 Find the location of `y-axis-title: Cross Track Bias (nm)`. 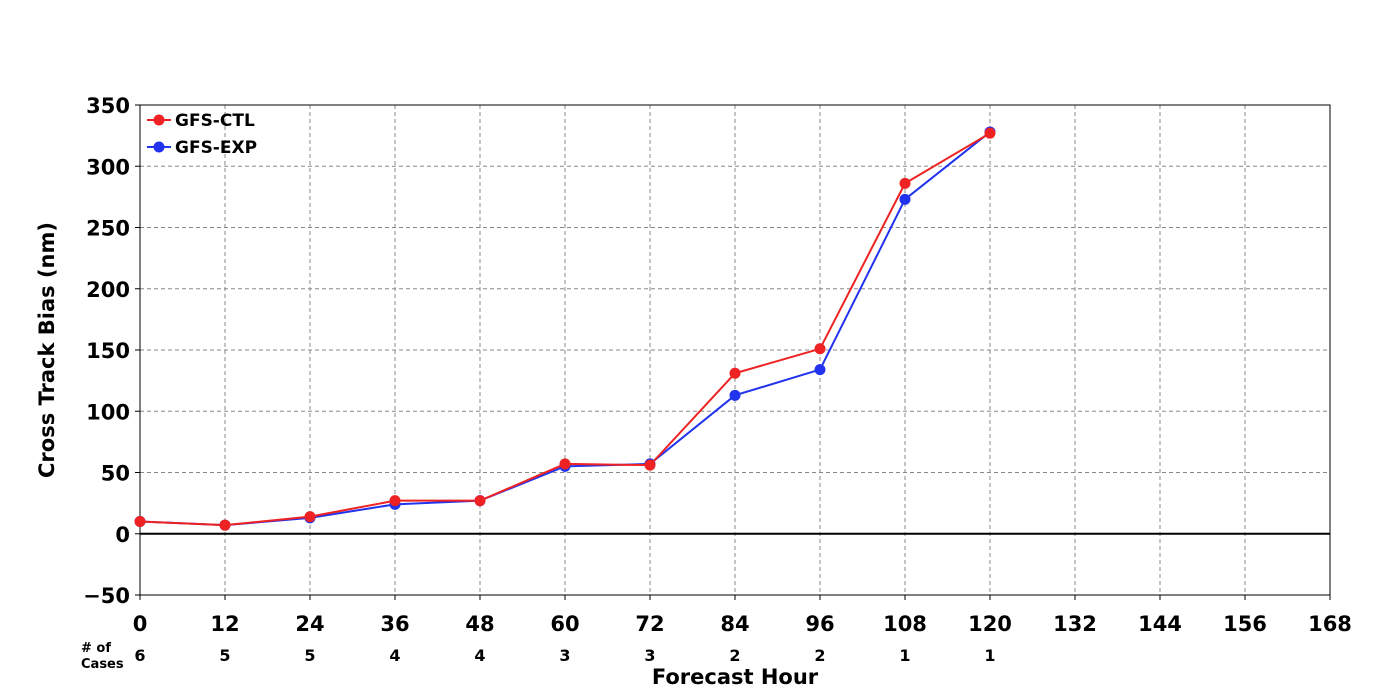

y-axis-title: Cross Track Bias (nm) is located at coordinates (47, 350).